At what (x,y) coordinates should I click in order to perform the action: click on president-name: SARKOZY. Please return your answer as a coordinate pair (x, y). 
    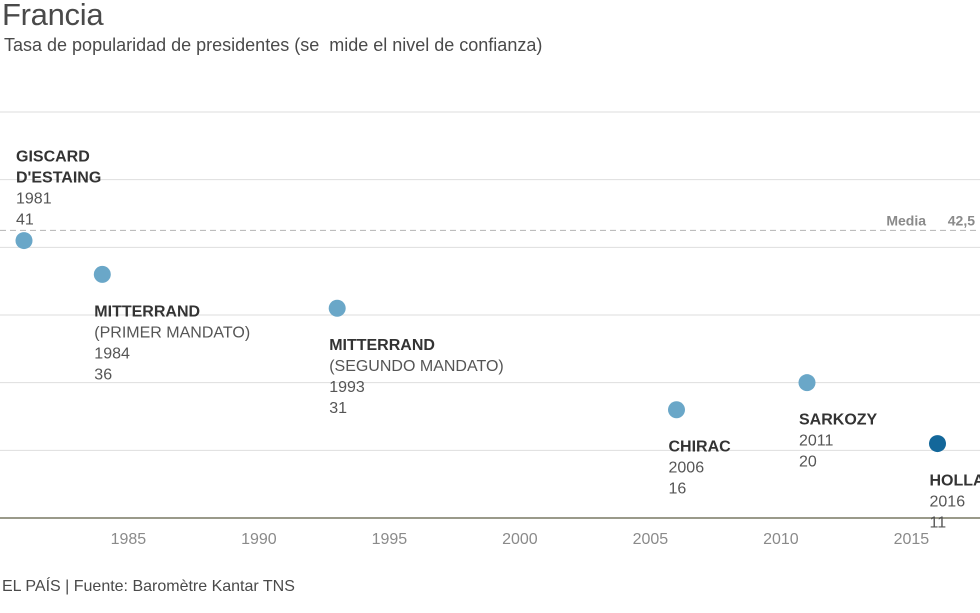
    Looking at the image, I should click on (838, 420).